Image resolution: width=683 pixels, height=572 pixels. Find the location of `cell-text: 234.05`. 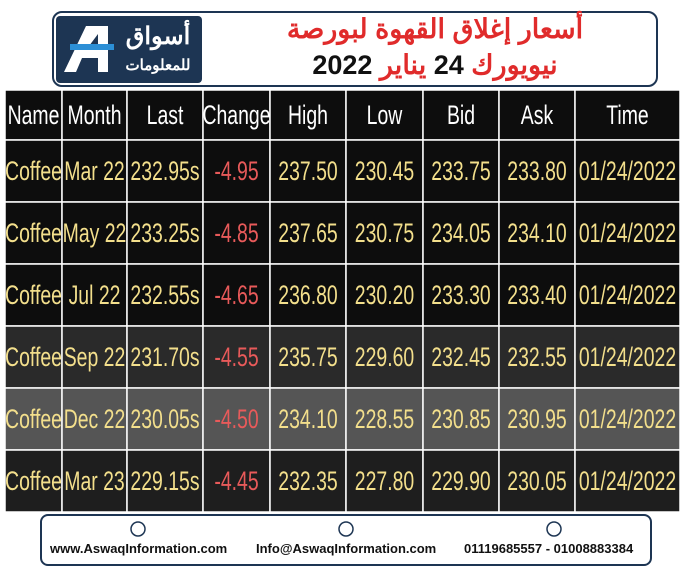

cell-text: 234.05 is located at coordinates (460, 233).